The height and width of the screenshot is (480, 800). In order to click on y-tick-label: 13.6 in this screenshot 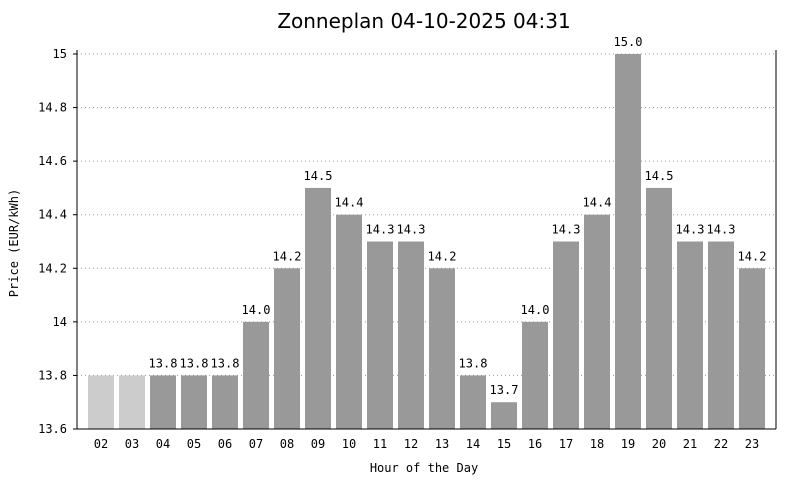, I will do `click(52, 429)`.